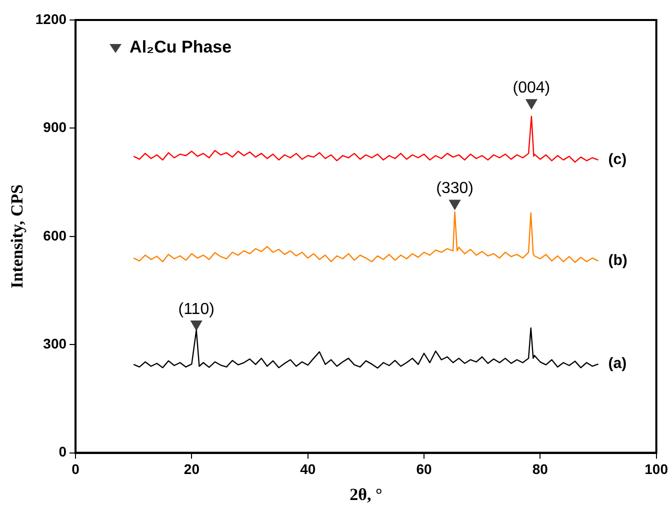  Describe the element at coordinates (455, 189) in the screenshot. I see `annotation: (330)` at that location.